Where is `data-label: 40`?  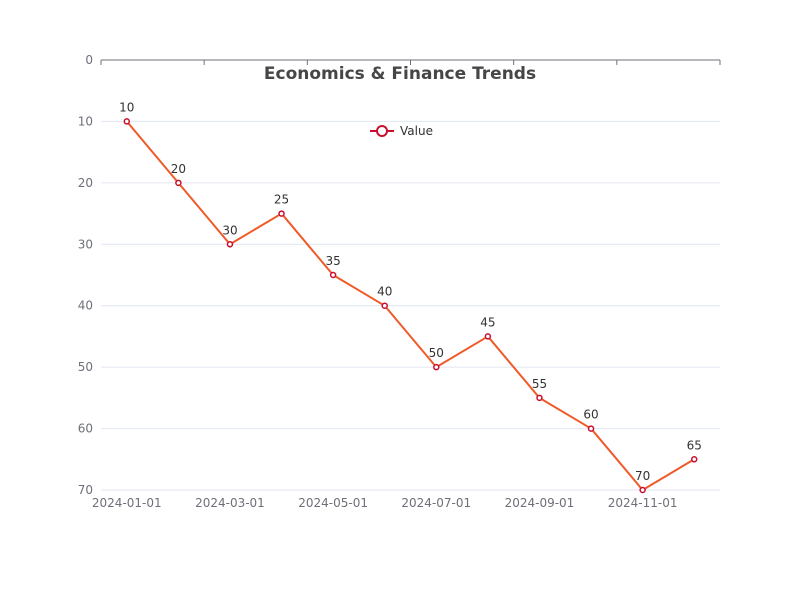 data-label: 40 is located at coordinates (384, 292).